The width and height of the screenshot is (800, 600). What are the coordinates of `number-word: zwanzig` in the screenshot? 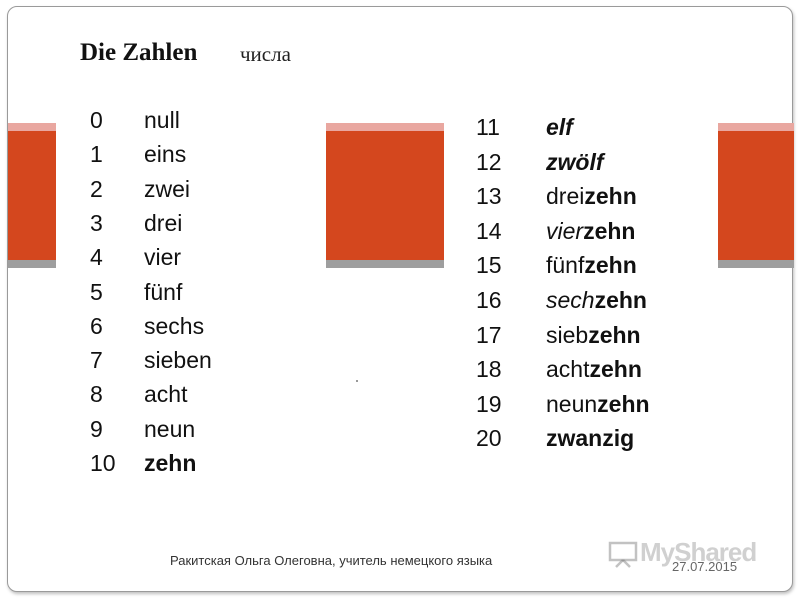 It's located at (590, 438).